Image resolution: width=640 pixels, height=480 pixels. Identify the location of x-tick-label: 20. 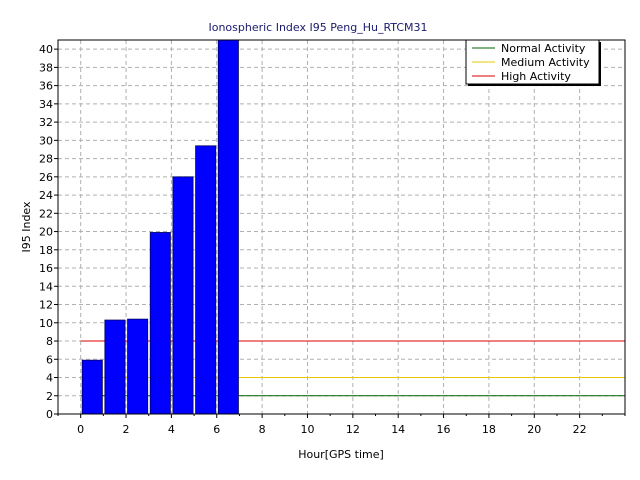
(534, 429).